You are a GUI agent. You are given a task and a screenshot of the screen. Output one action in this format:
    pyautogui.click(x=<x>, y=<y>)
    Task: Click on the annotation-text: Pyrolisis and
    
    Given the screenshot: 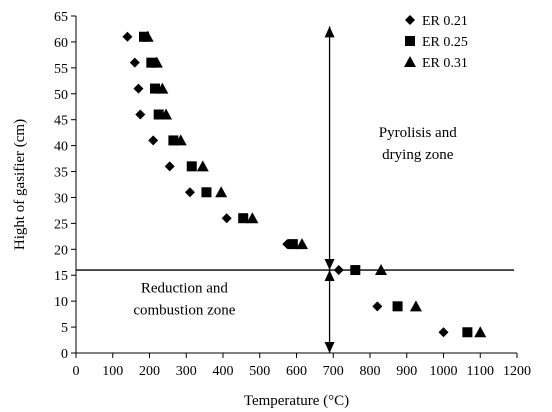 What is the action you would take?
    pyautogui.click(x=418, y=133)
    